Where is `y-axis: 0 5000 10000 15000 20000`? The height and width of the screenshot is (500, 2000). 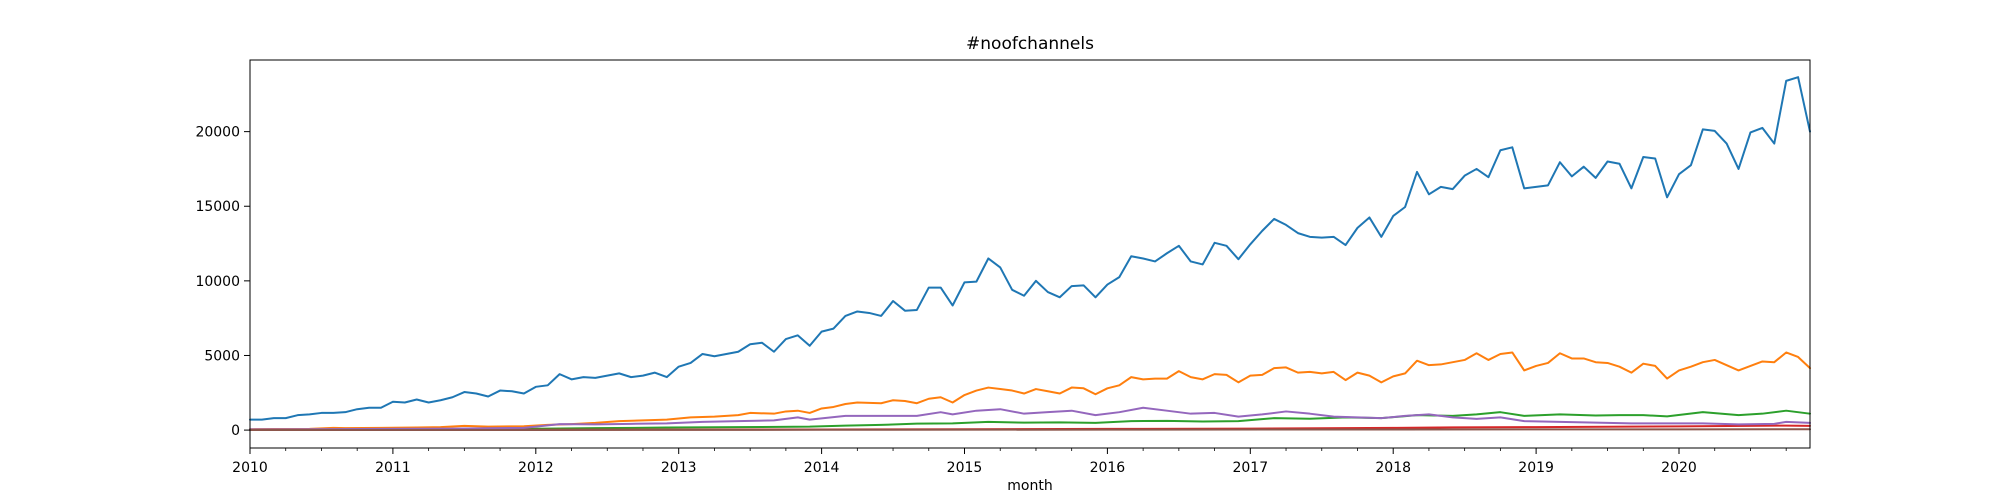
y-axis: 0 5000 10000 15000 20000 is located at coordinates (222, 282).